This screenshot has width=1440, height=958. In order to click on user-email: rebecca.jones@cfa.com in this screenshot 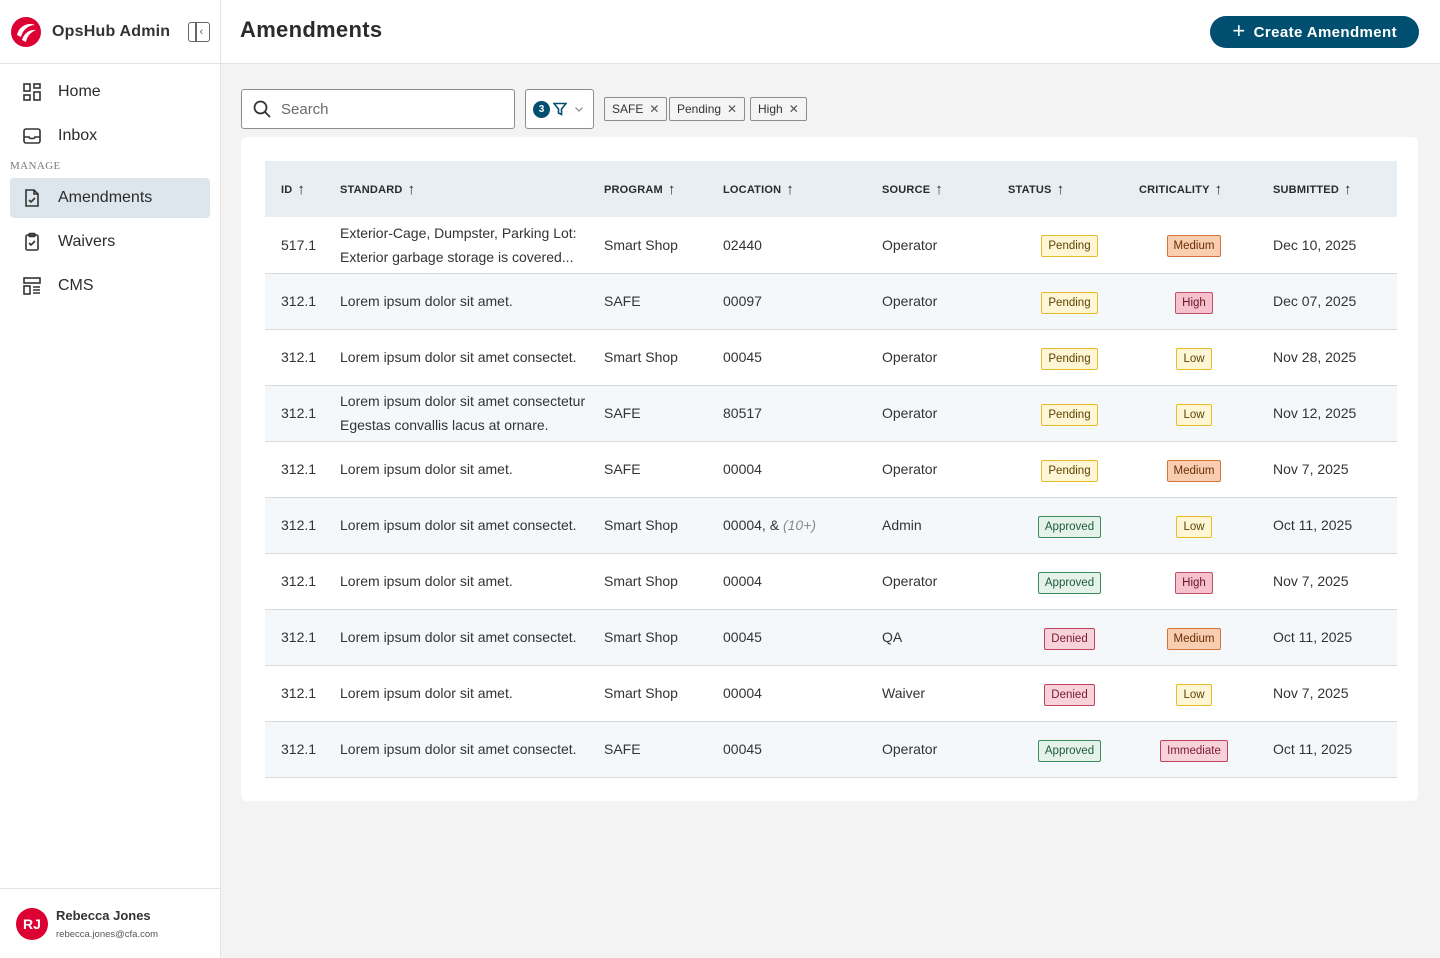, I will do `click(107, 934)`.